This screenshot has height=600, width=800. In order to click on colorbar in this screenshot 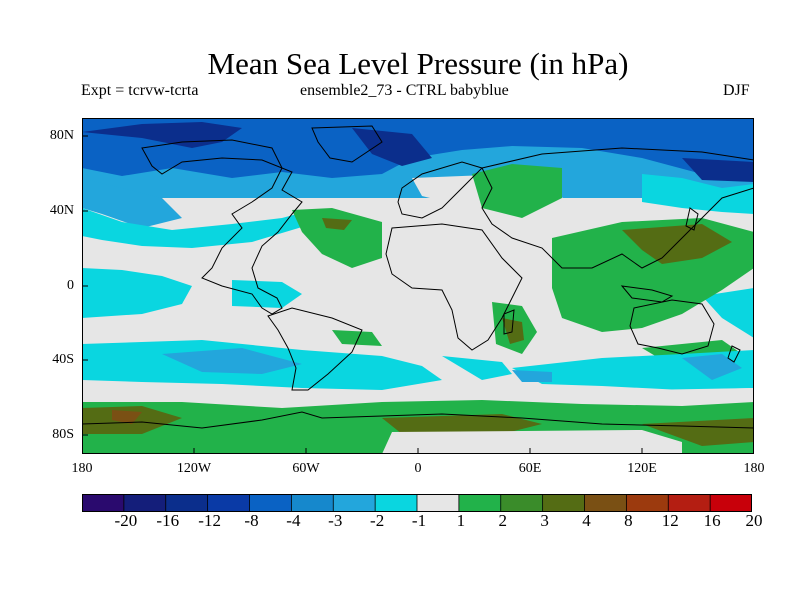, I will do `click(417, 503)`.